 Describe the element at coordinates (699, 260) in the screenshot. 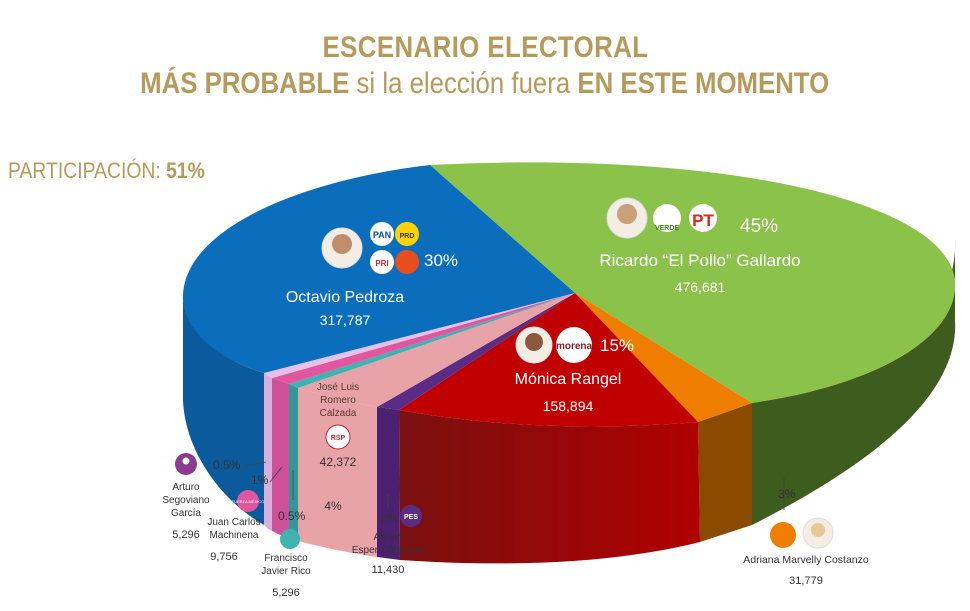

I see `gallardo-name: Ricardo “El Pollo” Gallardo` at that location.